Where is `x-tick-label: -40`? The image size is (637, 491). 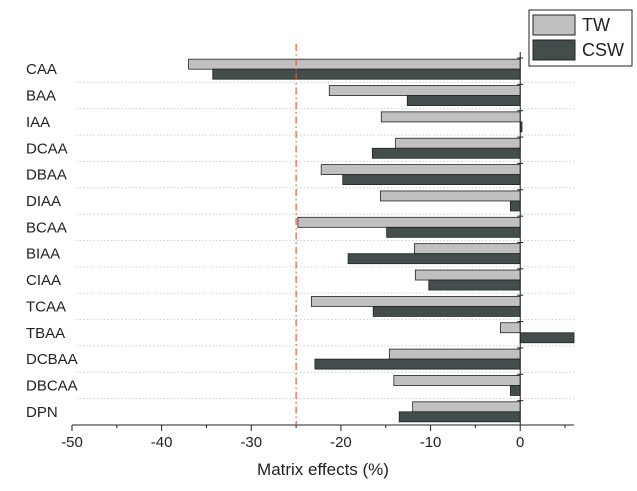 x-tick-label: -40 is located at coordinates (162, 442).